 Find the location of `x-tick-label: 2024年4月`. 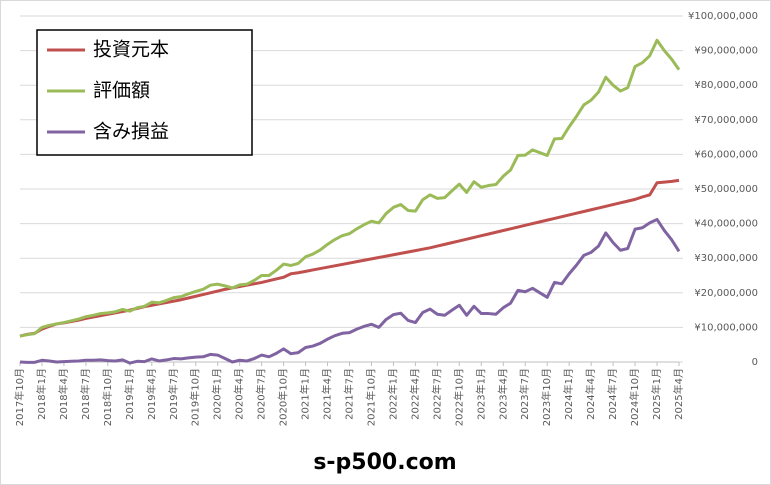

x-tick-label: 2024年4月 is located at coordinates (590, 394).